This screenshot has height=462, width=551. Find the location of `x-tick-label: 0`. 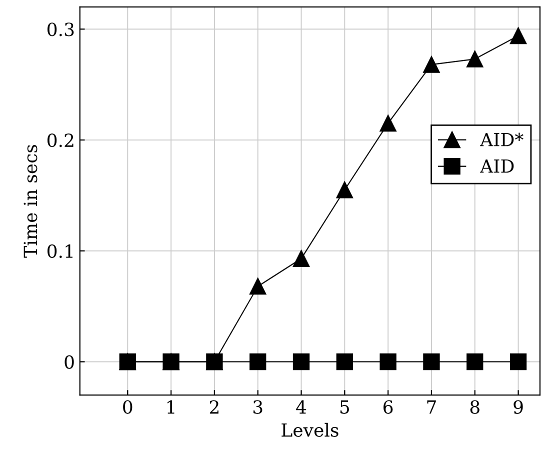

x-tick-label: 0 is located at coordinates (127, 407).